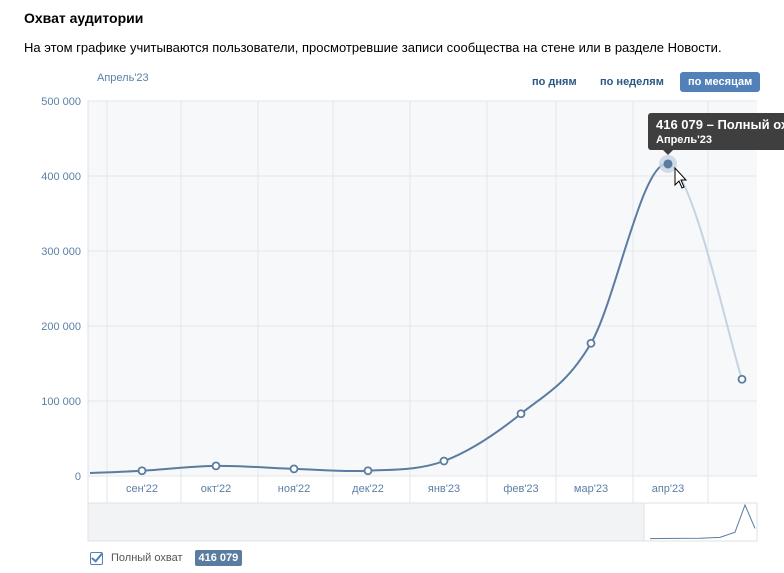 This screenshot has height=573, width=784. What do you see at coordinates (216, 489) in the screenshot?
I see `x-tick-label: окт'22` at bounding box center [216, 489].